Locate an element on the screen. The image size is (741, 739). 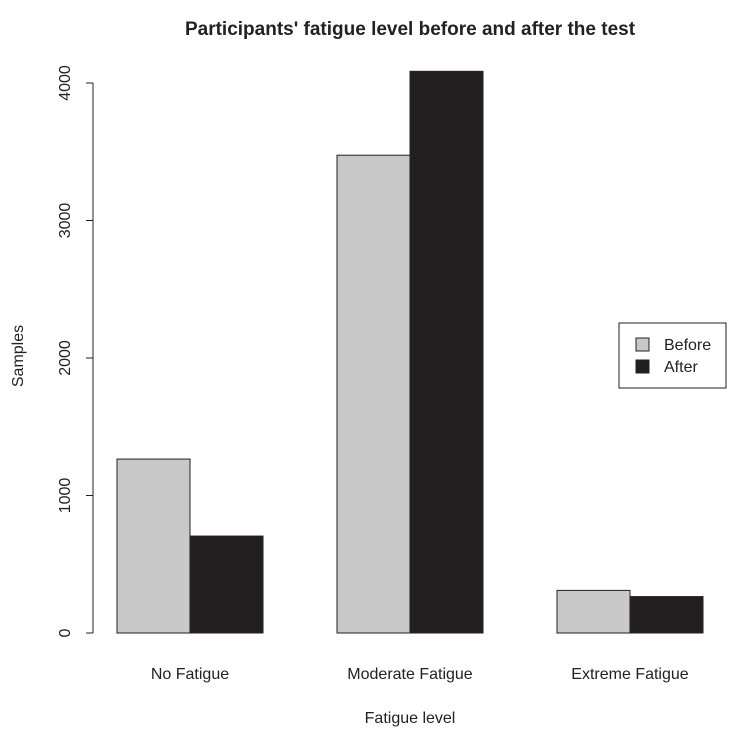
x-tick-label: Extreme Fatigue is located at coordinates (629, 674).